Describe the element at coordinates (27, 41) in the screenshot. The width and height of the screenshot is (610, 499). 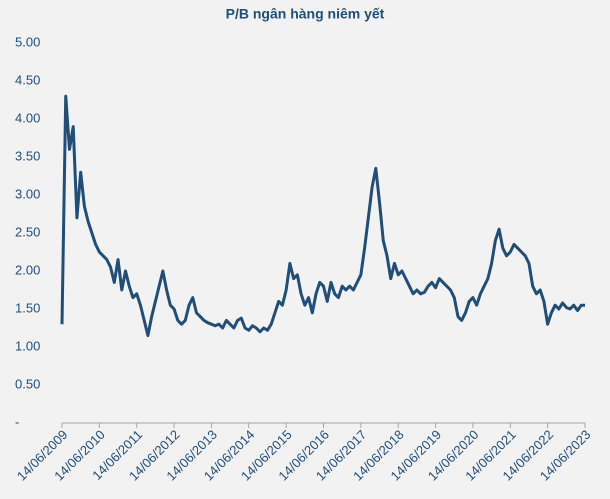
I see `y-tick-label: 5.00` at that location.